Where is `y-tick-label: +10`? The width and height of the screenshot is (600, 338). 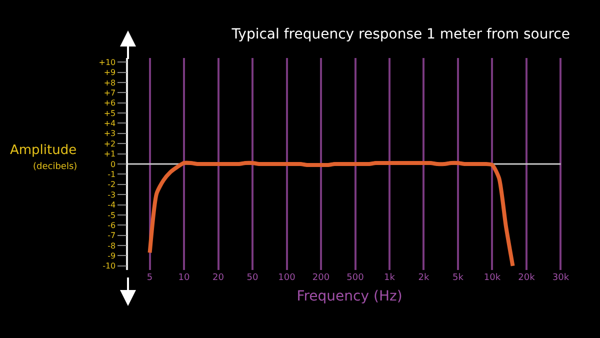
y-tick-label: +10 is located at coordinates (107, 62).